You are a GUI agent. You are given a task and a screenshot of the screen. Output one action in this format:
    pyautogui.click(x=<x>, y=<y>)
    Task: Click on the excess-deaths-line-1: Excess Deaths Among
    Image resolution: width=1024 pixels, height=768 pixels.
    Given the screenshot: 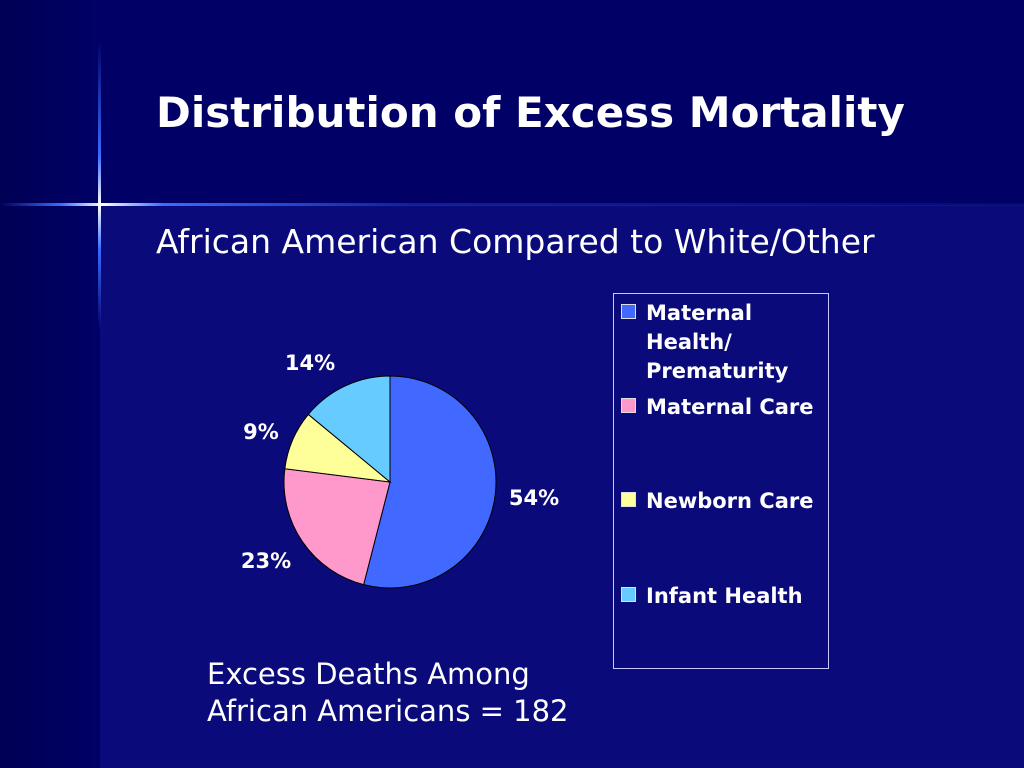 What is the action you would take?
    pyautogui.click(x=368, y=674)
    